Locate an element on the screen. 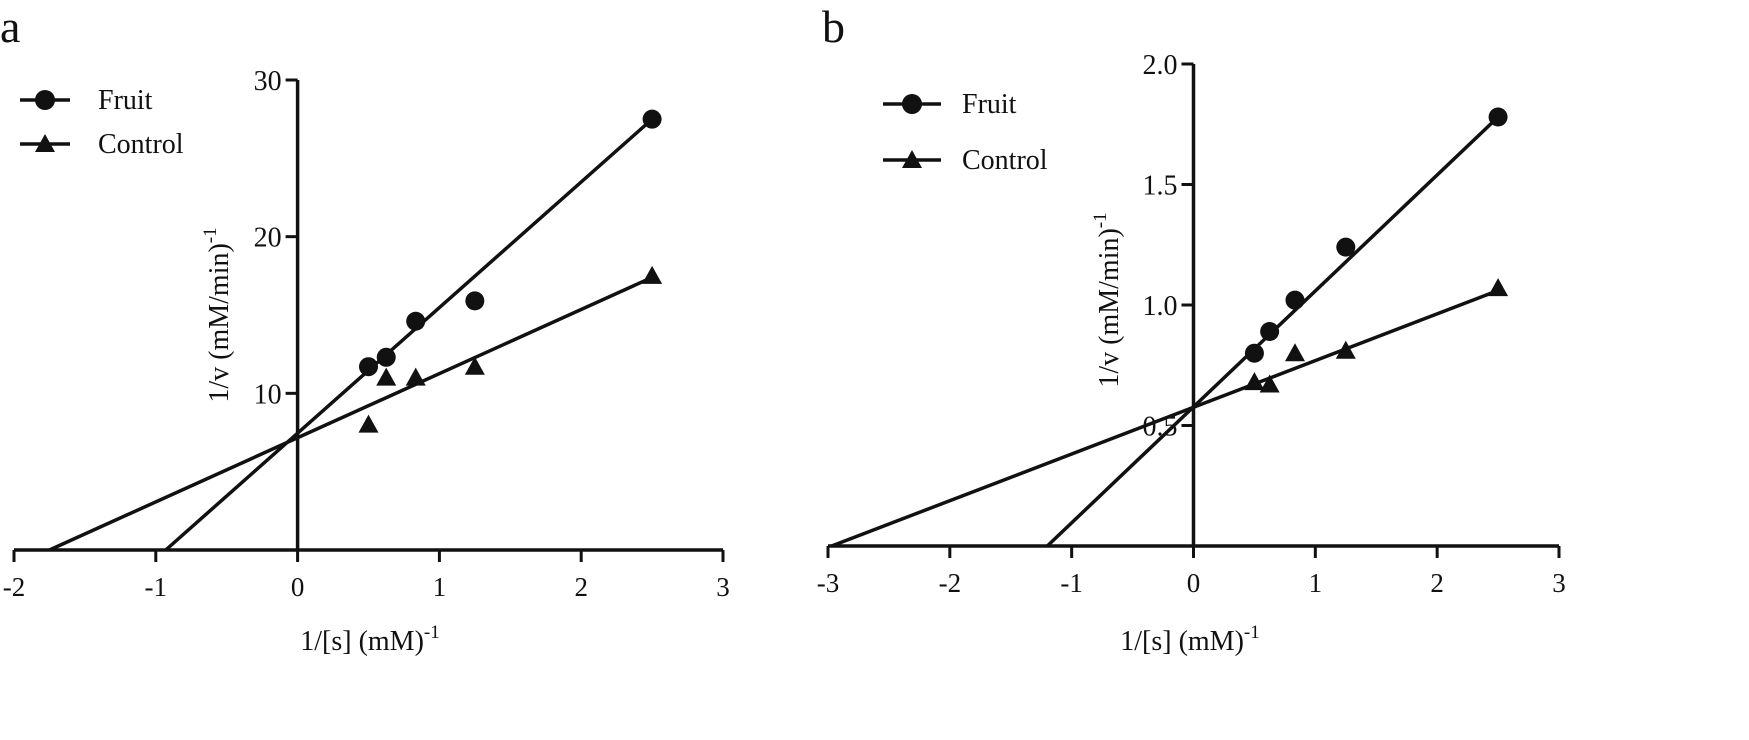 The height and width of the screenshot is (740, 1749). y-tick-label: 2.0 is located at coordinates (1160, 65).